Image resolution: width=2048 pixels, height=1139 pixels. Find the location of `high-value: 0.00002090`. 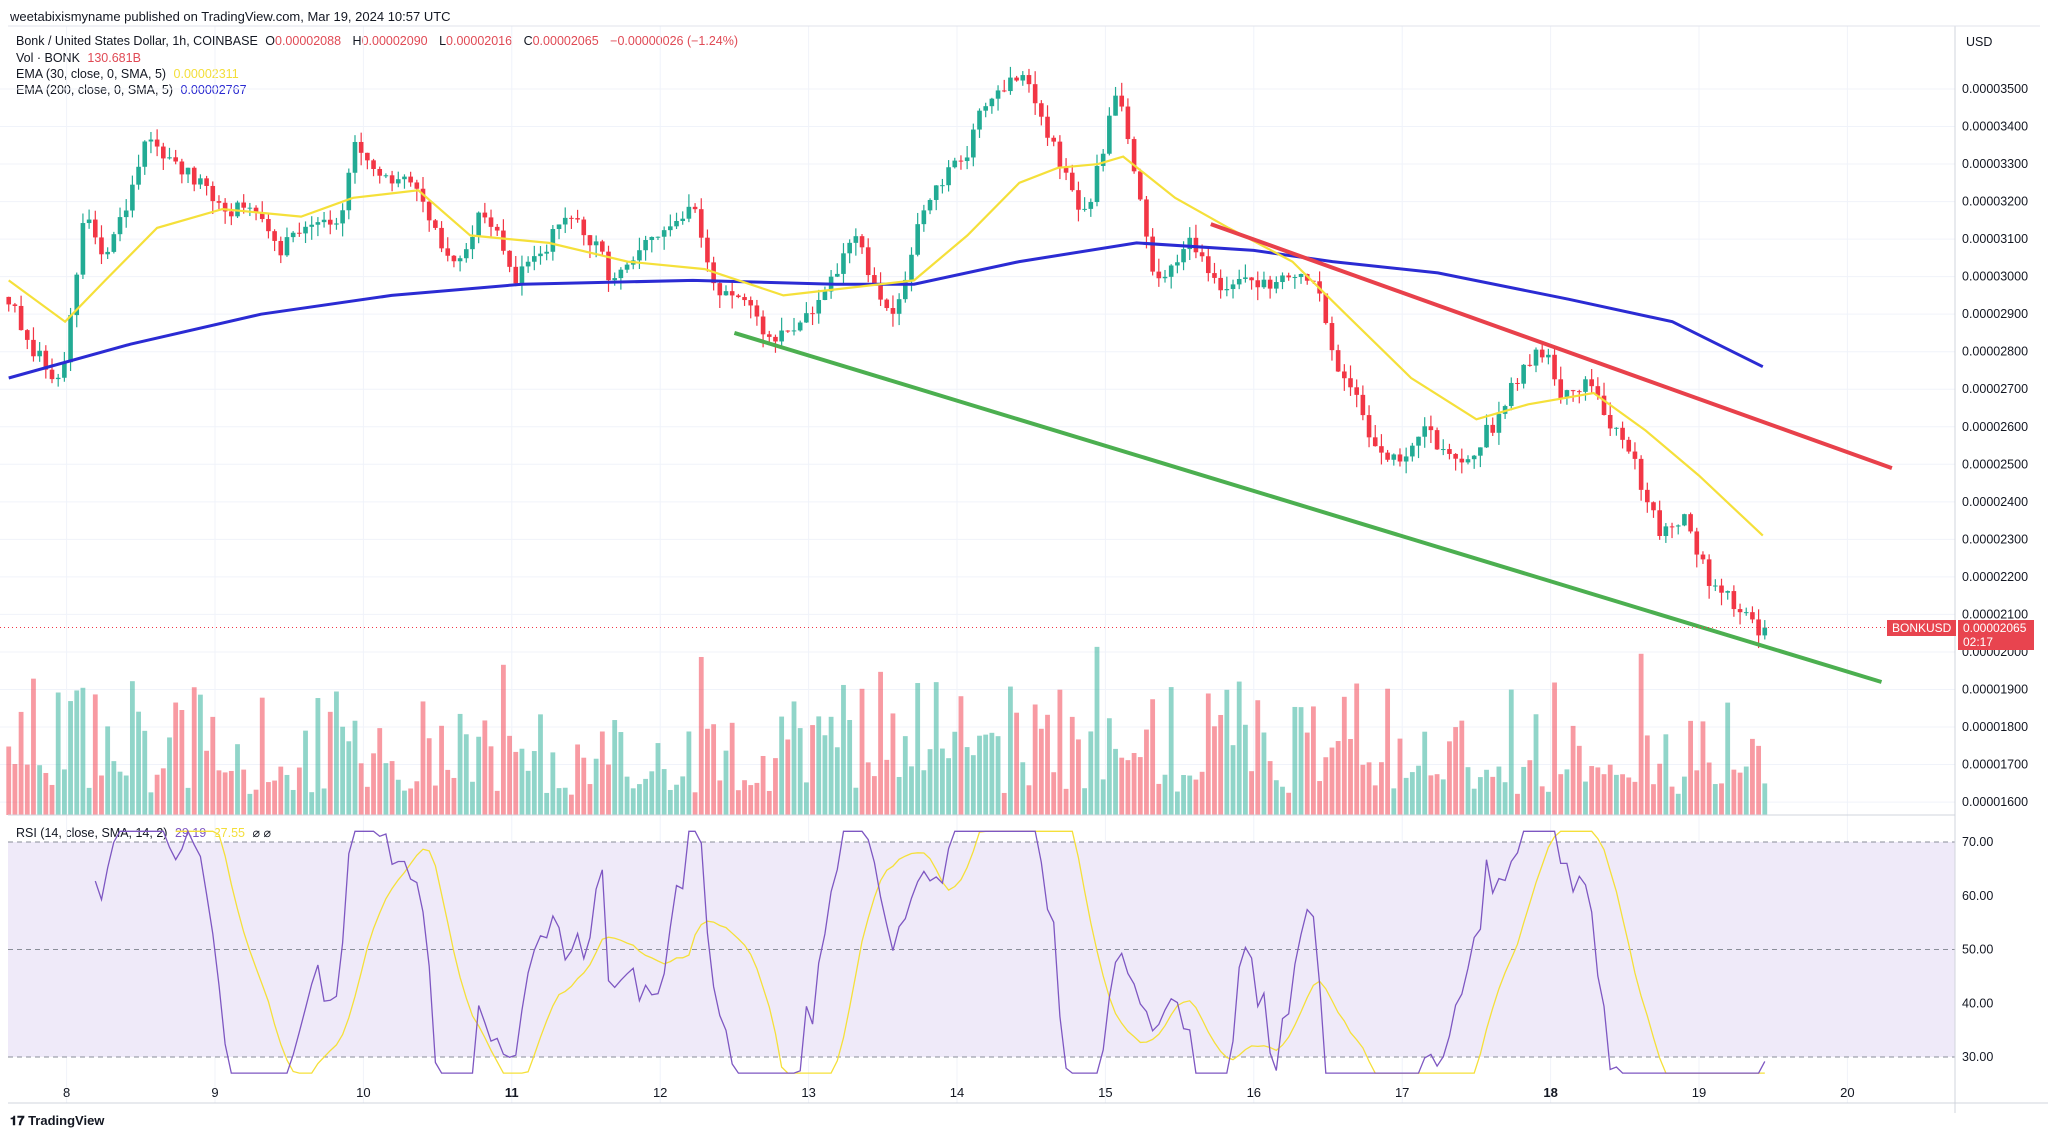

high-value: 0.00002090 is located at coordinates (394, 41).